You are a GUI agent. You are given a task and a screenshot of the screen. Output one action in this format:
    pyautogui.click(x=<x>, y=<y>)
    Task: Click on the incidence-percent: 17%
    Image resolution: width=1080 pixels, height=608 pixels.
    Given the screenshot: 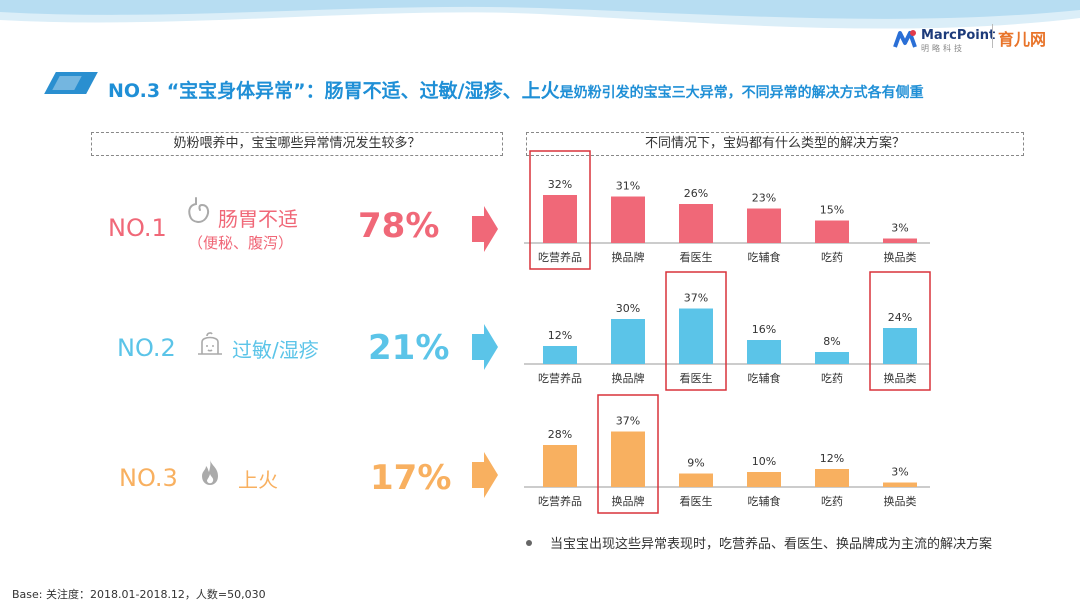 What is the action you would take?
    pyautogui.click(x=411, y=478)
    